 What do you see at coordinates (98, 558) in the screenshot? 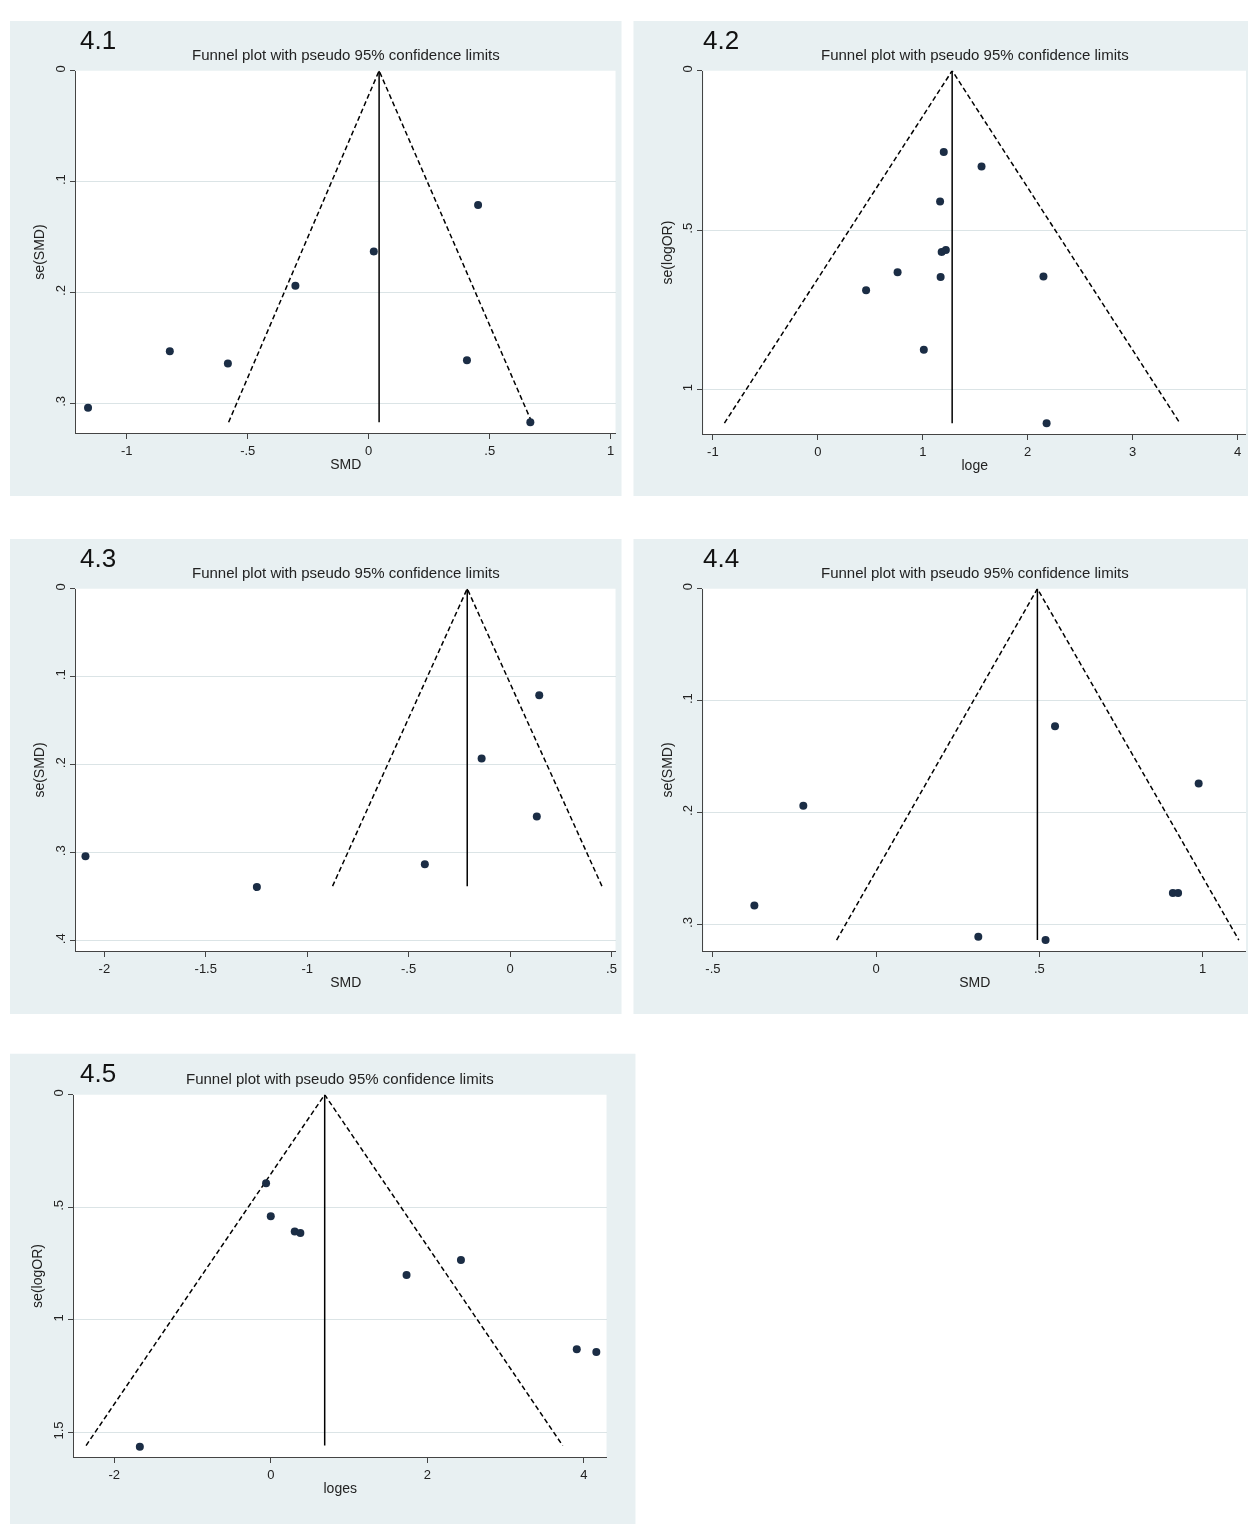
I see `text: 4.3` at bounding box center [98, 558].